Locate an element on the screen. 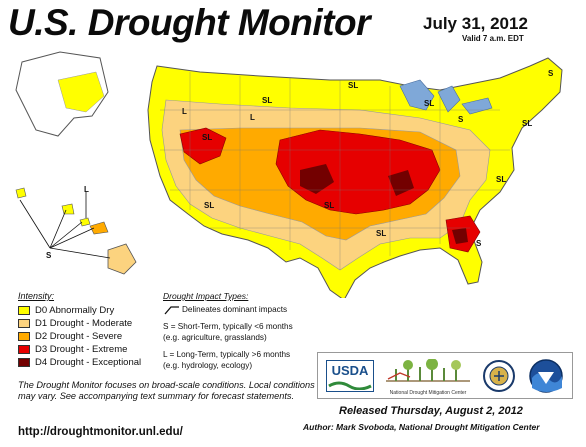 Image resolution: width=586 pixels, height=447 pixels. legend-label-d4: D4 Drought - Exceptional is located at coordinates (88, 362).